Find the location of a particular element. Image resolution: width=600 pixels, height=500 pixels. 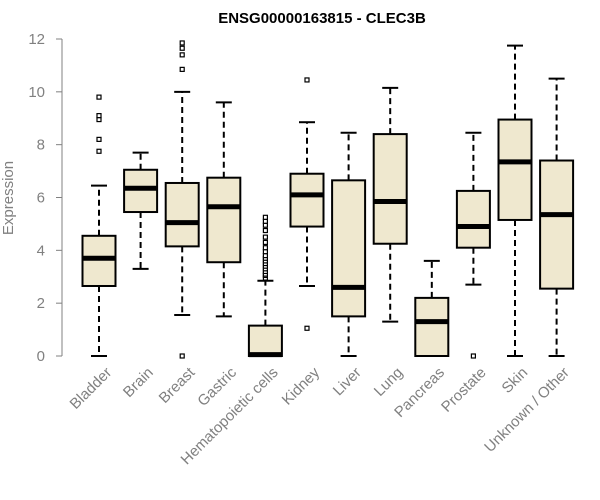

box-lung is located at coordinates (390, 204).